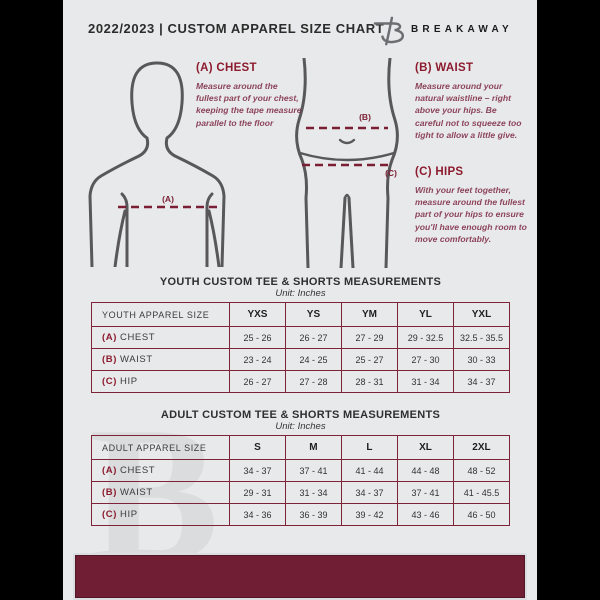 This screenshot has height=600, width=600. What do you see at coordinates (300, 415) in the screenshot?
I see `adult-table-title: ADULT CUSTOM TEE & SHORTS MEASUREMENTS` at bounding box center [300, 415].